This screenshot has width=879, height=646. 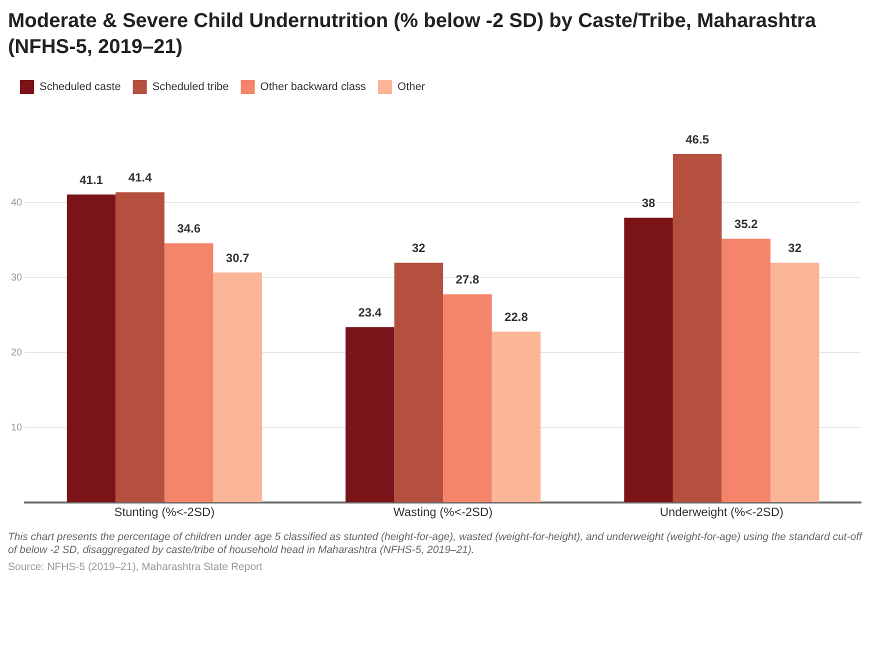 I want to click on text: This chart presents the percentage of children under age 5 classified as stunted (height-for-age), wasted (weight-for-height), and underweight (weight-for-age) using the standard cut-off of below -2 SD, disaggregated by caste/tribe of household head in Maharashtra (NFHS-5, 2019–21)., so click(x=436, y=544).